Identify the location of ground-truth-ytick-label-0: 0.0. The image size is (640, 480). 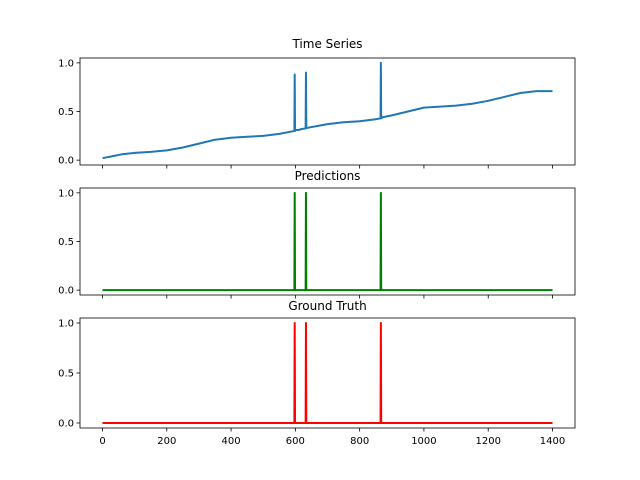
(66, 424).